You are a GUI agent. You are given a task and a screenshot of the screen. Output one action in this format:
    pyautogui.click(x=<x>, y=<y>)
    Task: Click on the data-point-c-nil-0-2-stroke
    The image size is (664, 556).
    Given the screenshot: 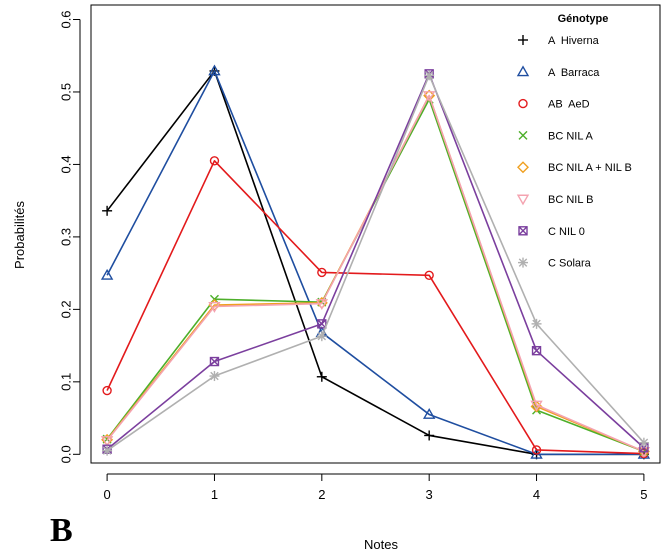 What is the action you would take?
    pyautogui.click(x=322, y=324)
    